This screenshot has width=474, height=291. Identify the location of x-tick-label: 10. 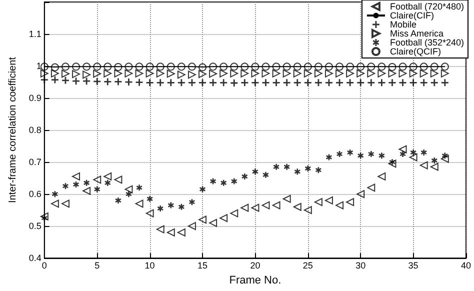
(149, 265).